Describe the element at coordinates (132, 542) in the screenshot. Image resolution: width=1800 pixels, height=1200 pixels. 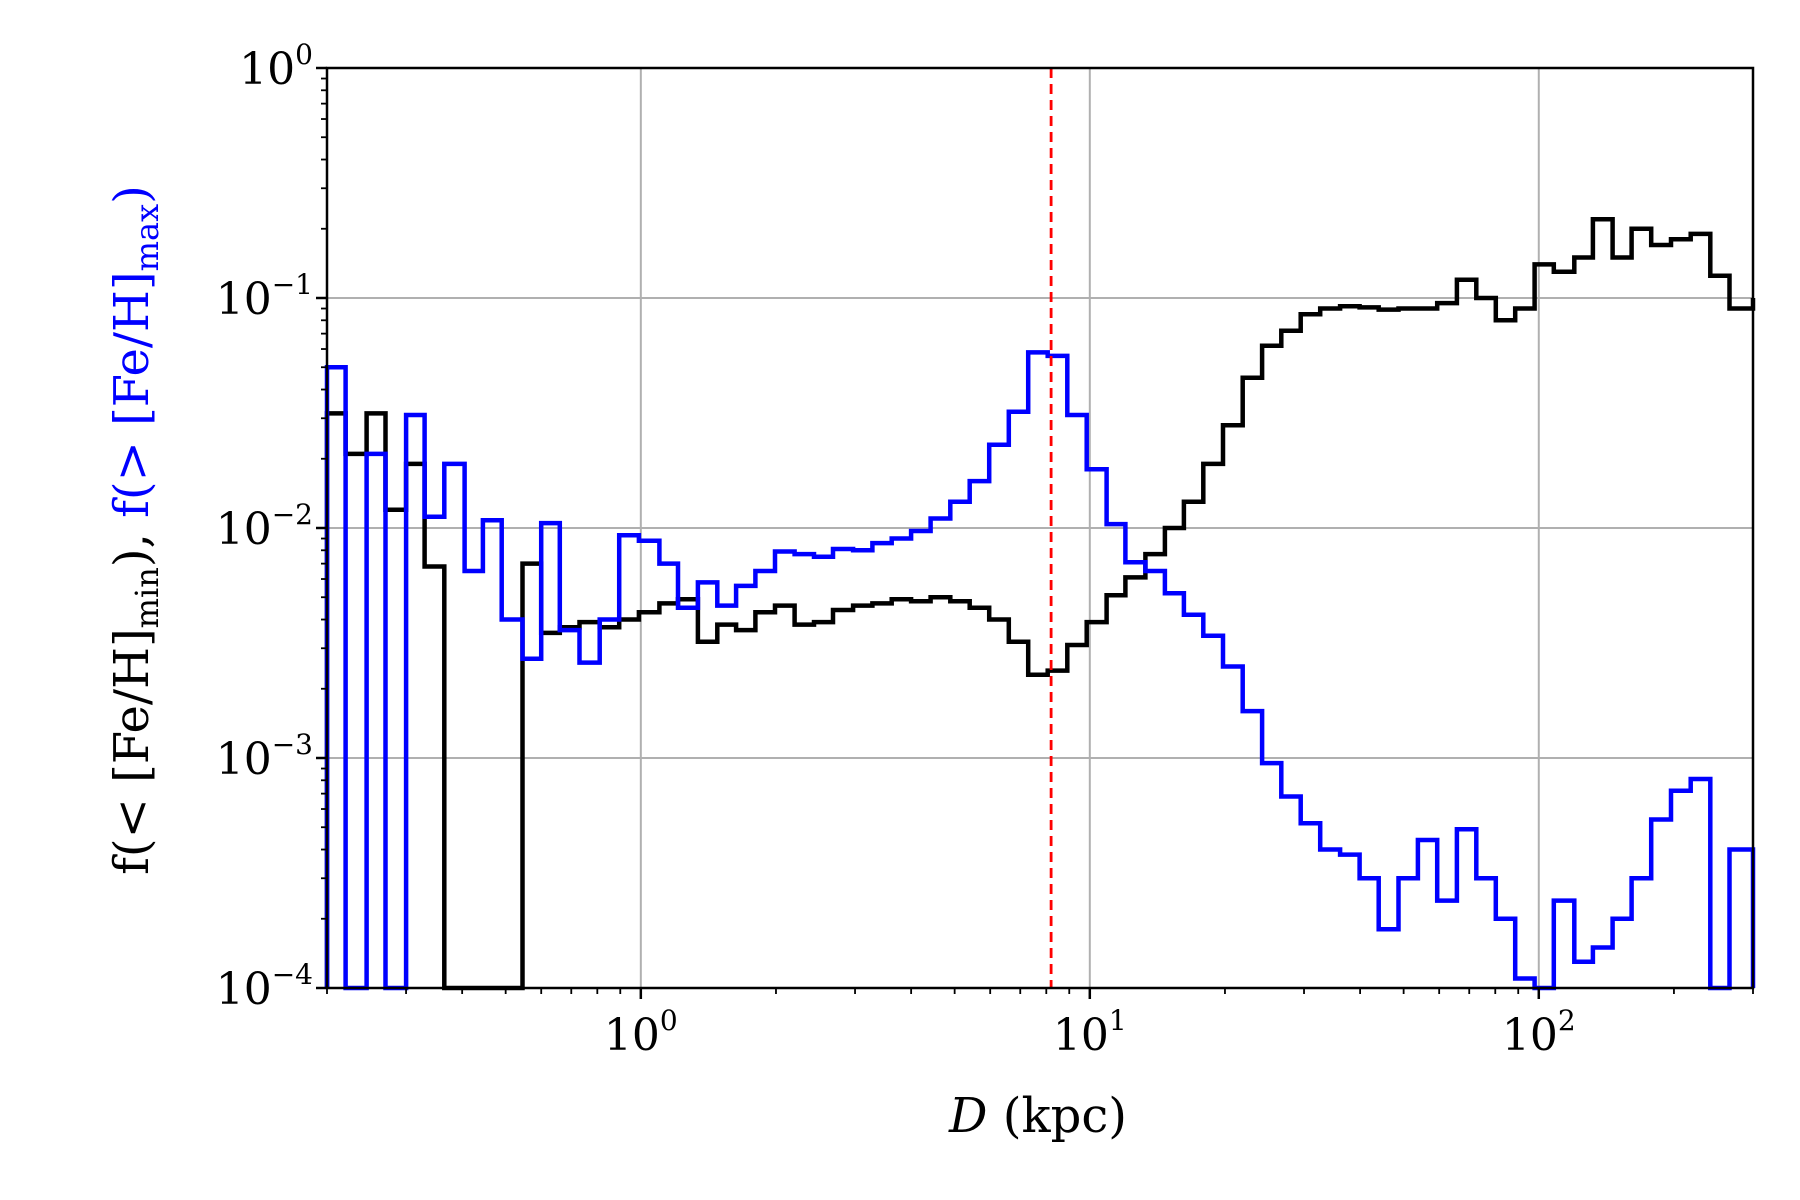
I see `y-label-black-post: ),` at that location.